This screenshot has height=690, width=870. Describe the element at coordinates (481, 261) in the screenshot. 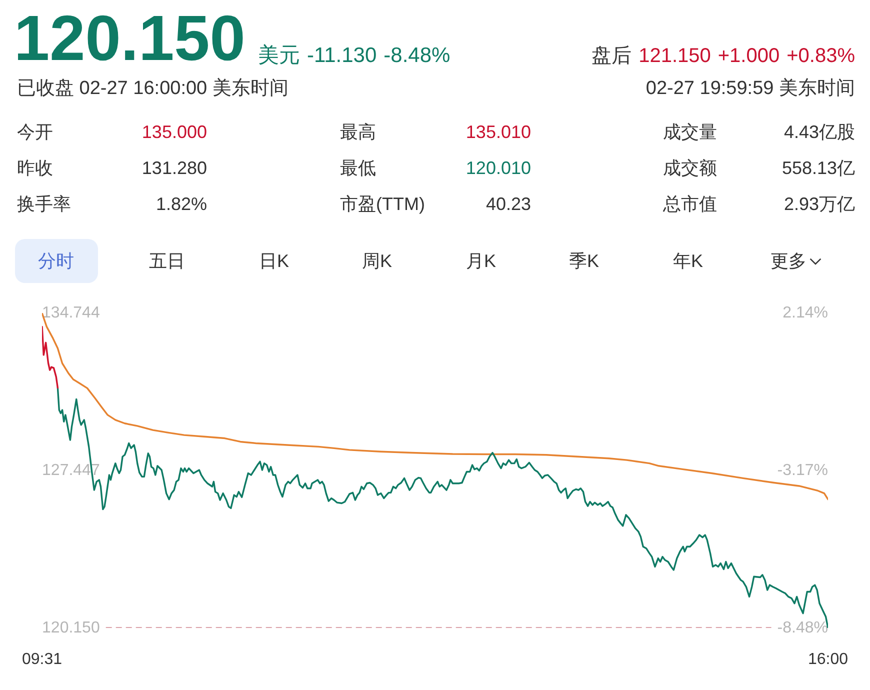

I see `text: 月K` at that location.